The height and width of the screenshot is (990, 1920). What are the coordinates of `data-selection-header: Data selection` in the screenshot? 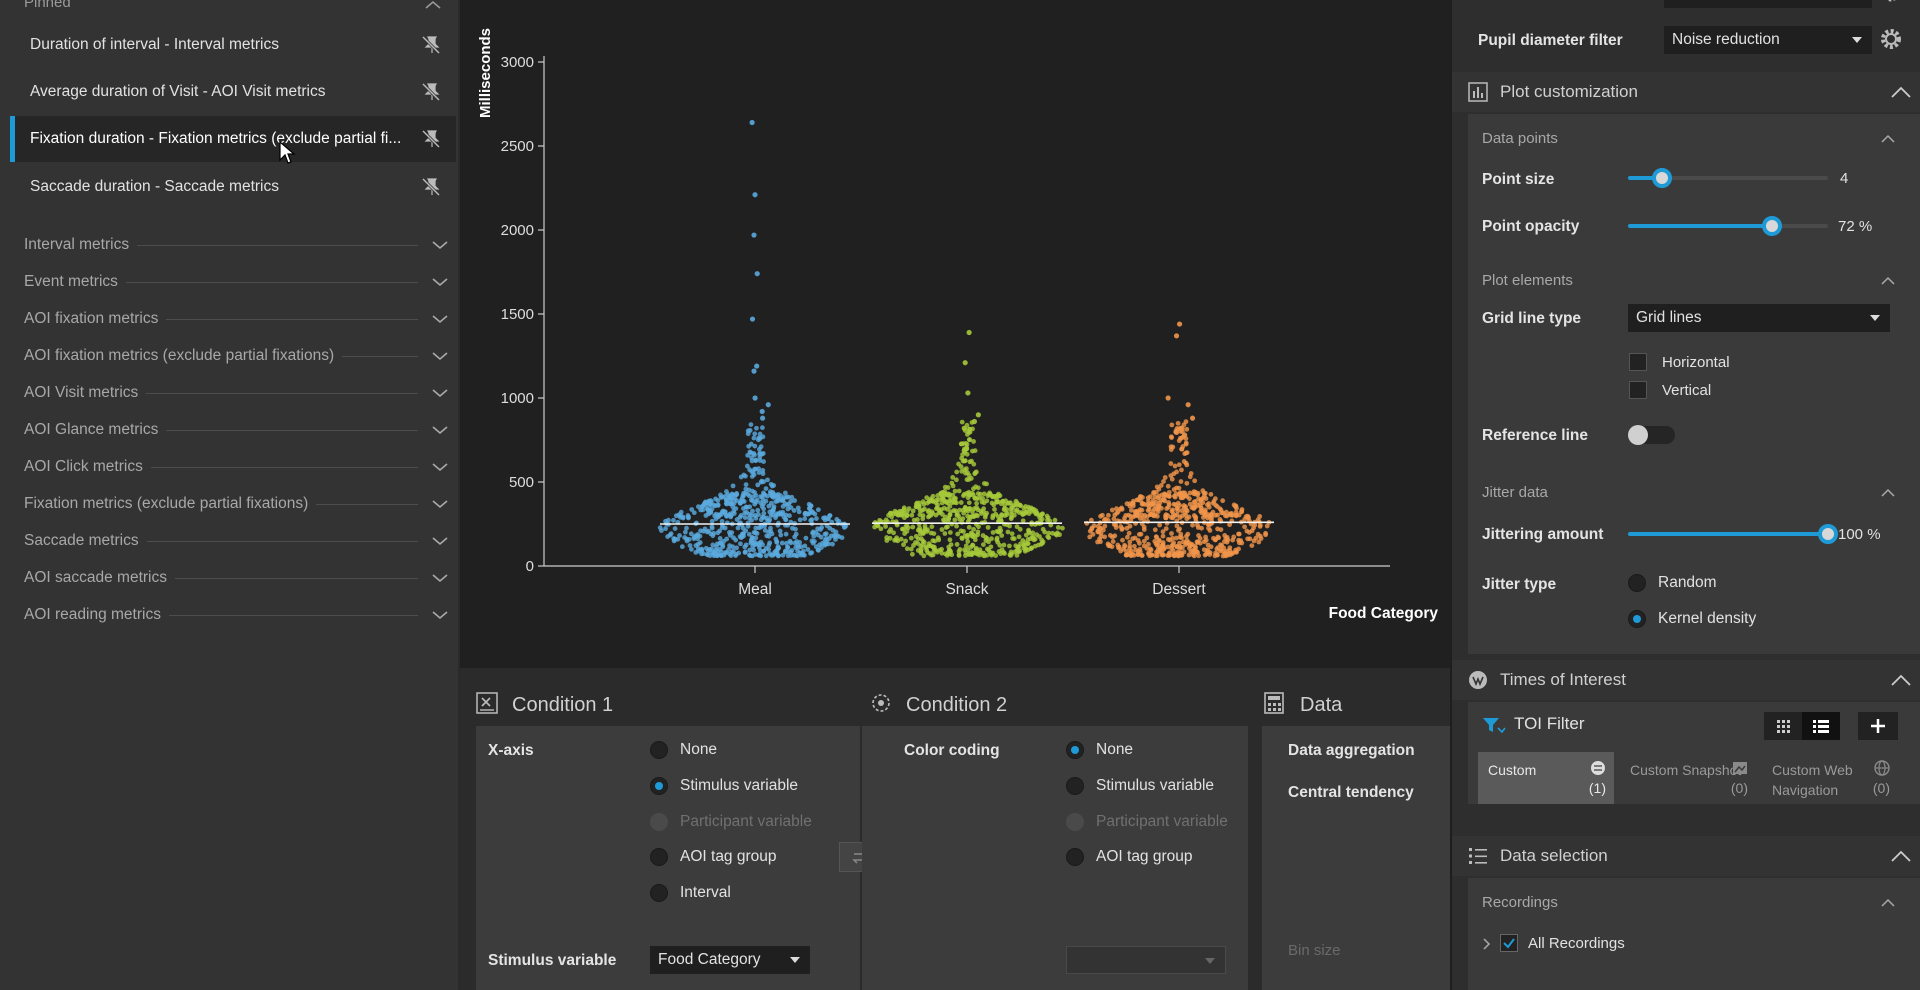 It's located at (1686, 856).